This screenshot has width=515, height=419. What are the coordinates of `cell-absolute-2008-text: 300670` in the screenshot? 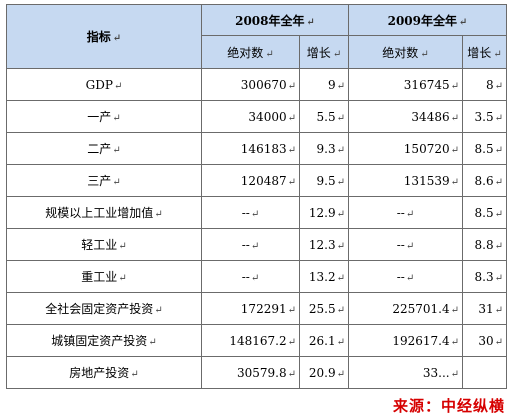 It's located at (263, 84).